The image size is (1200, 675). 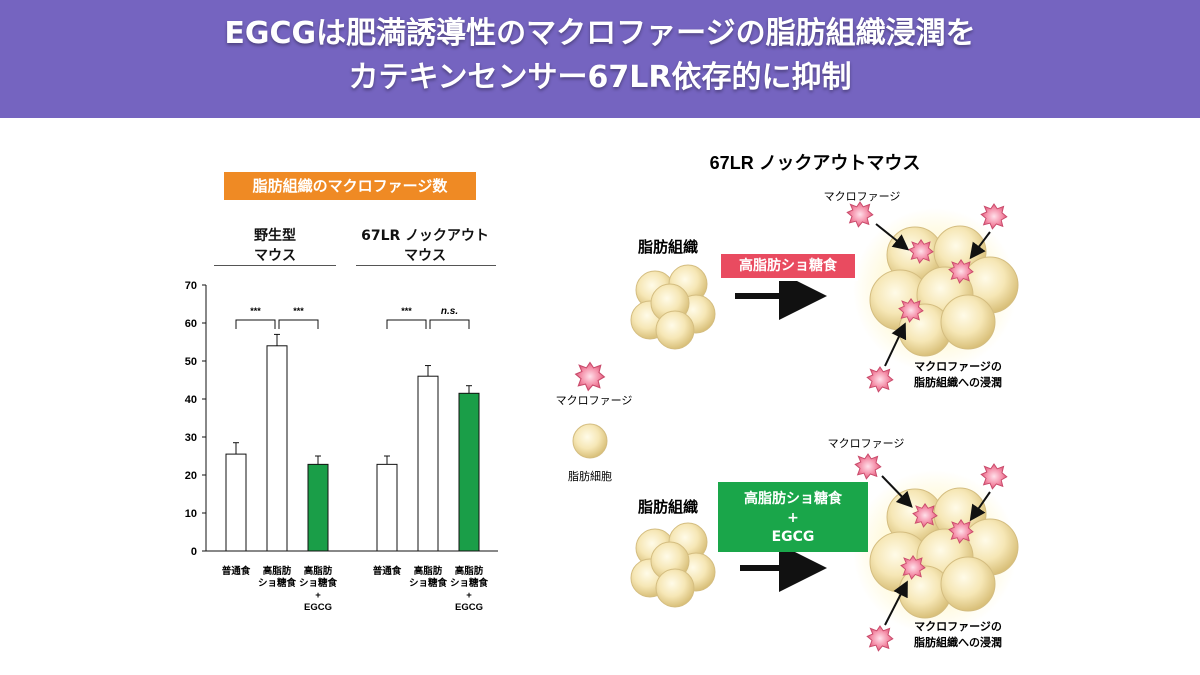 What do you see at coordinates (191, 286) in the screenshot?
I see `y-tick-label: 70` at bounding box center [191, 286].